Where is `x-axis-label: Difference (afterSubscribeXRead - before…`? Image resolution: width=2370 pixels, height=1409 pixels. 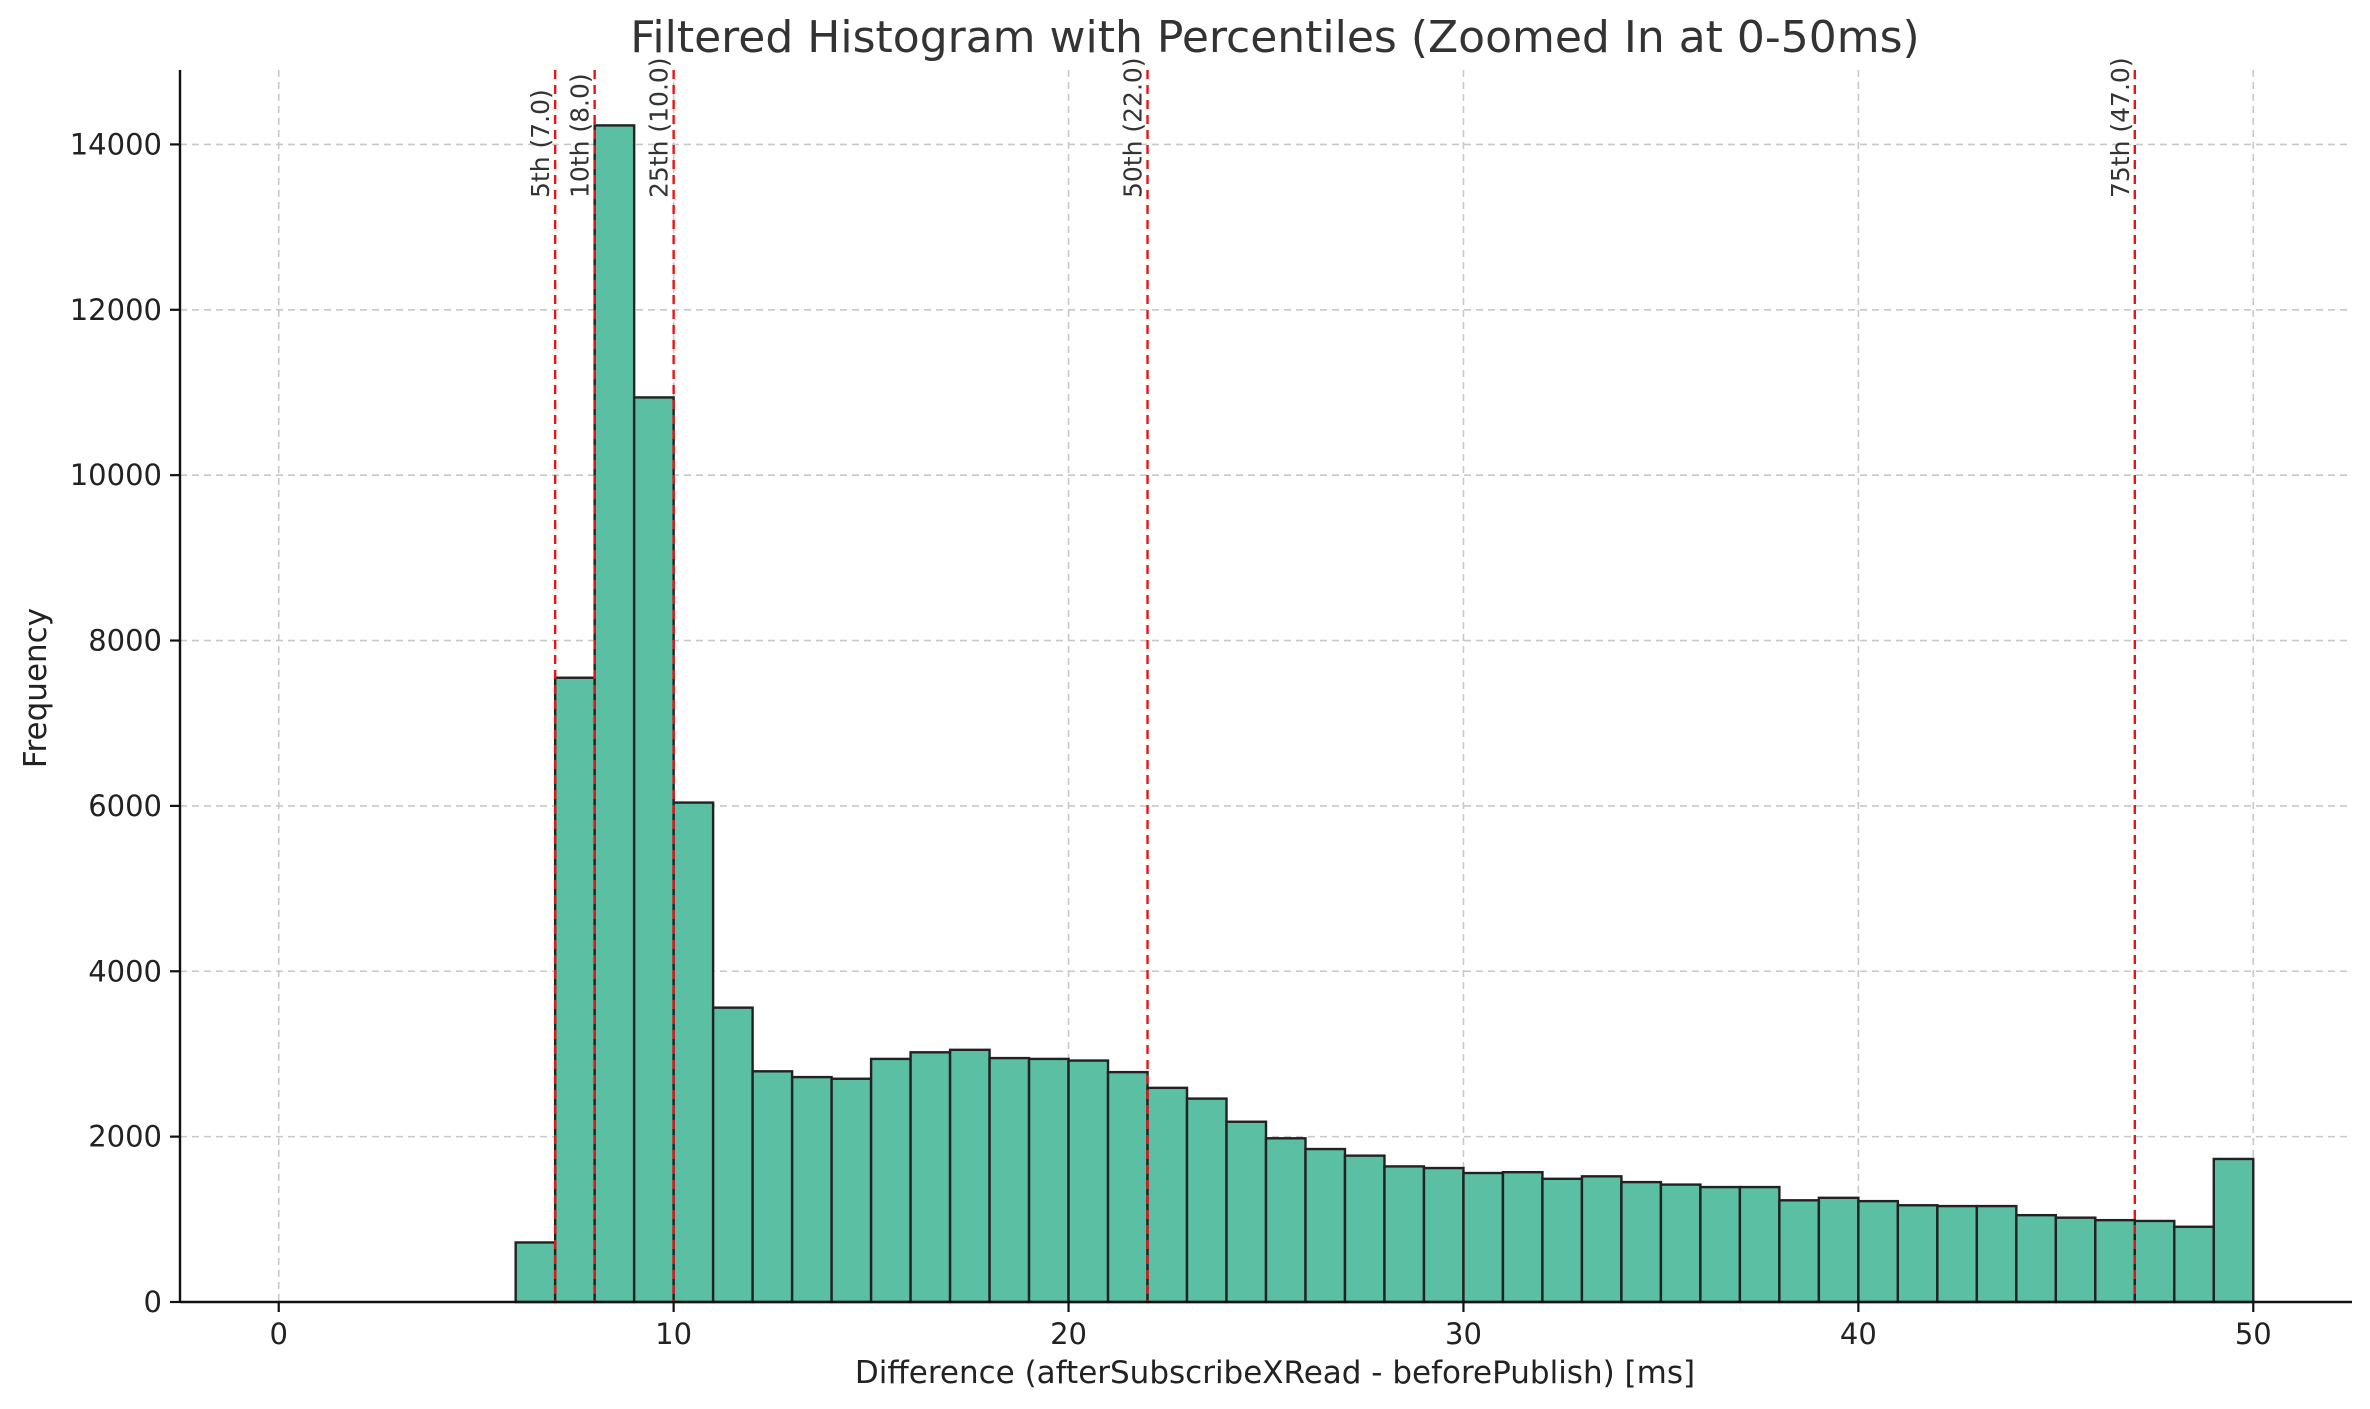 x-axis-label: Difference (afterSubscribeXRead - before… is located at coordinates (1275, 1373).